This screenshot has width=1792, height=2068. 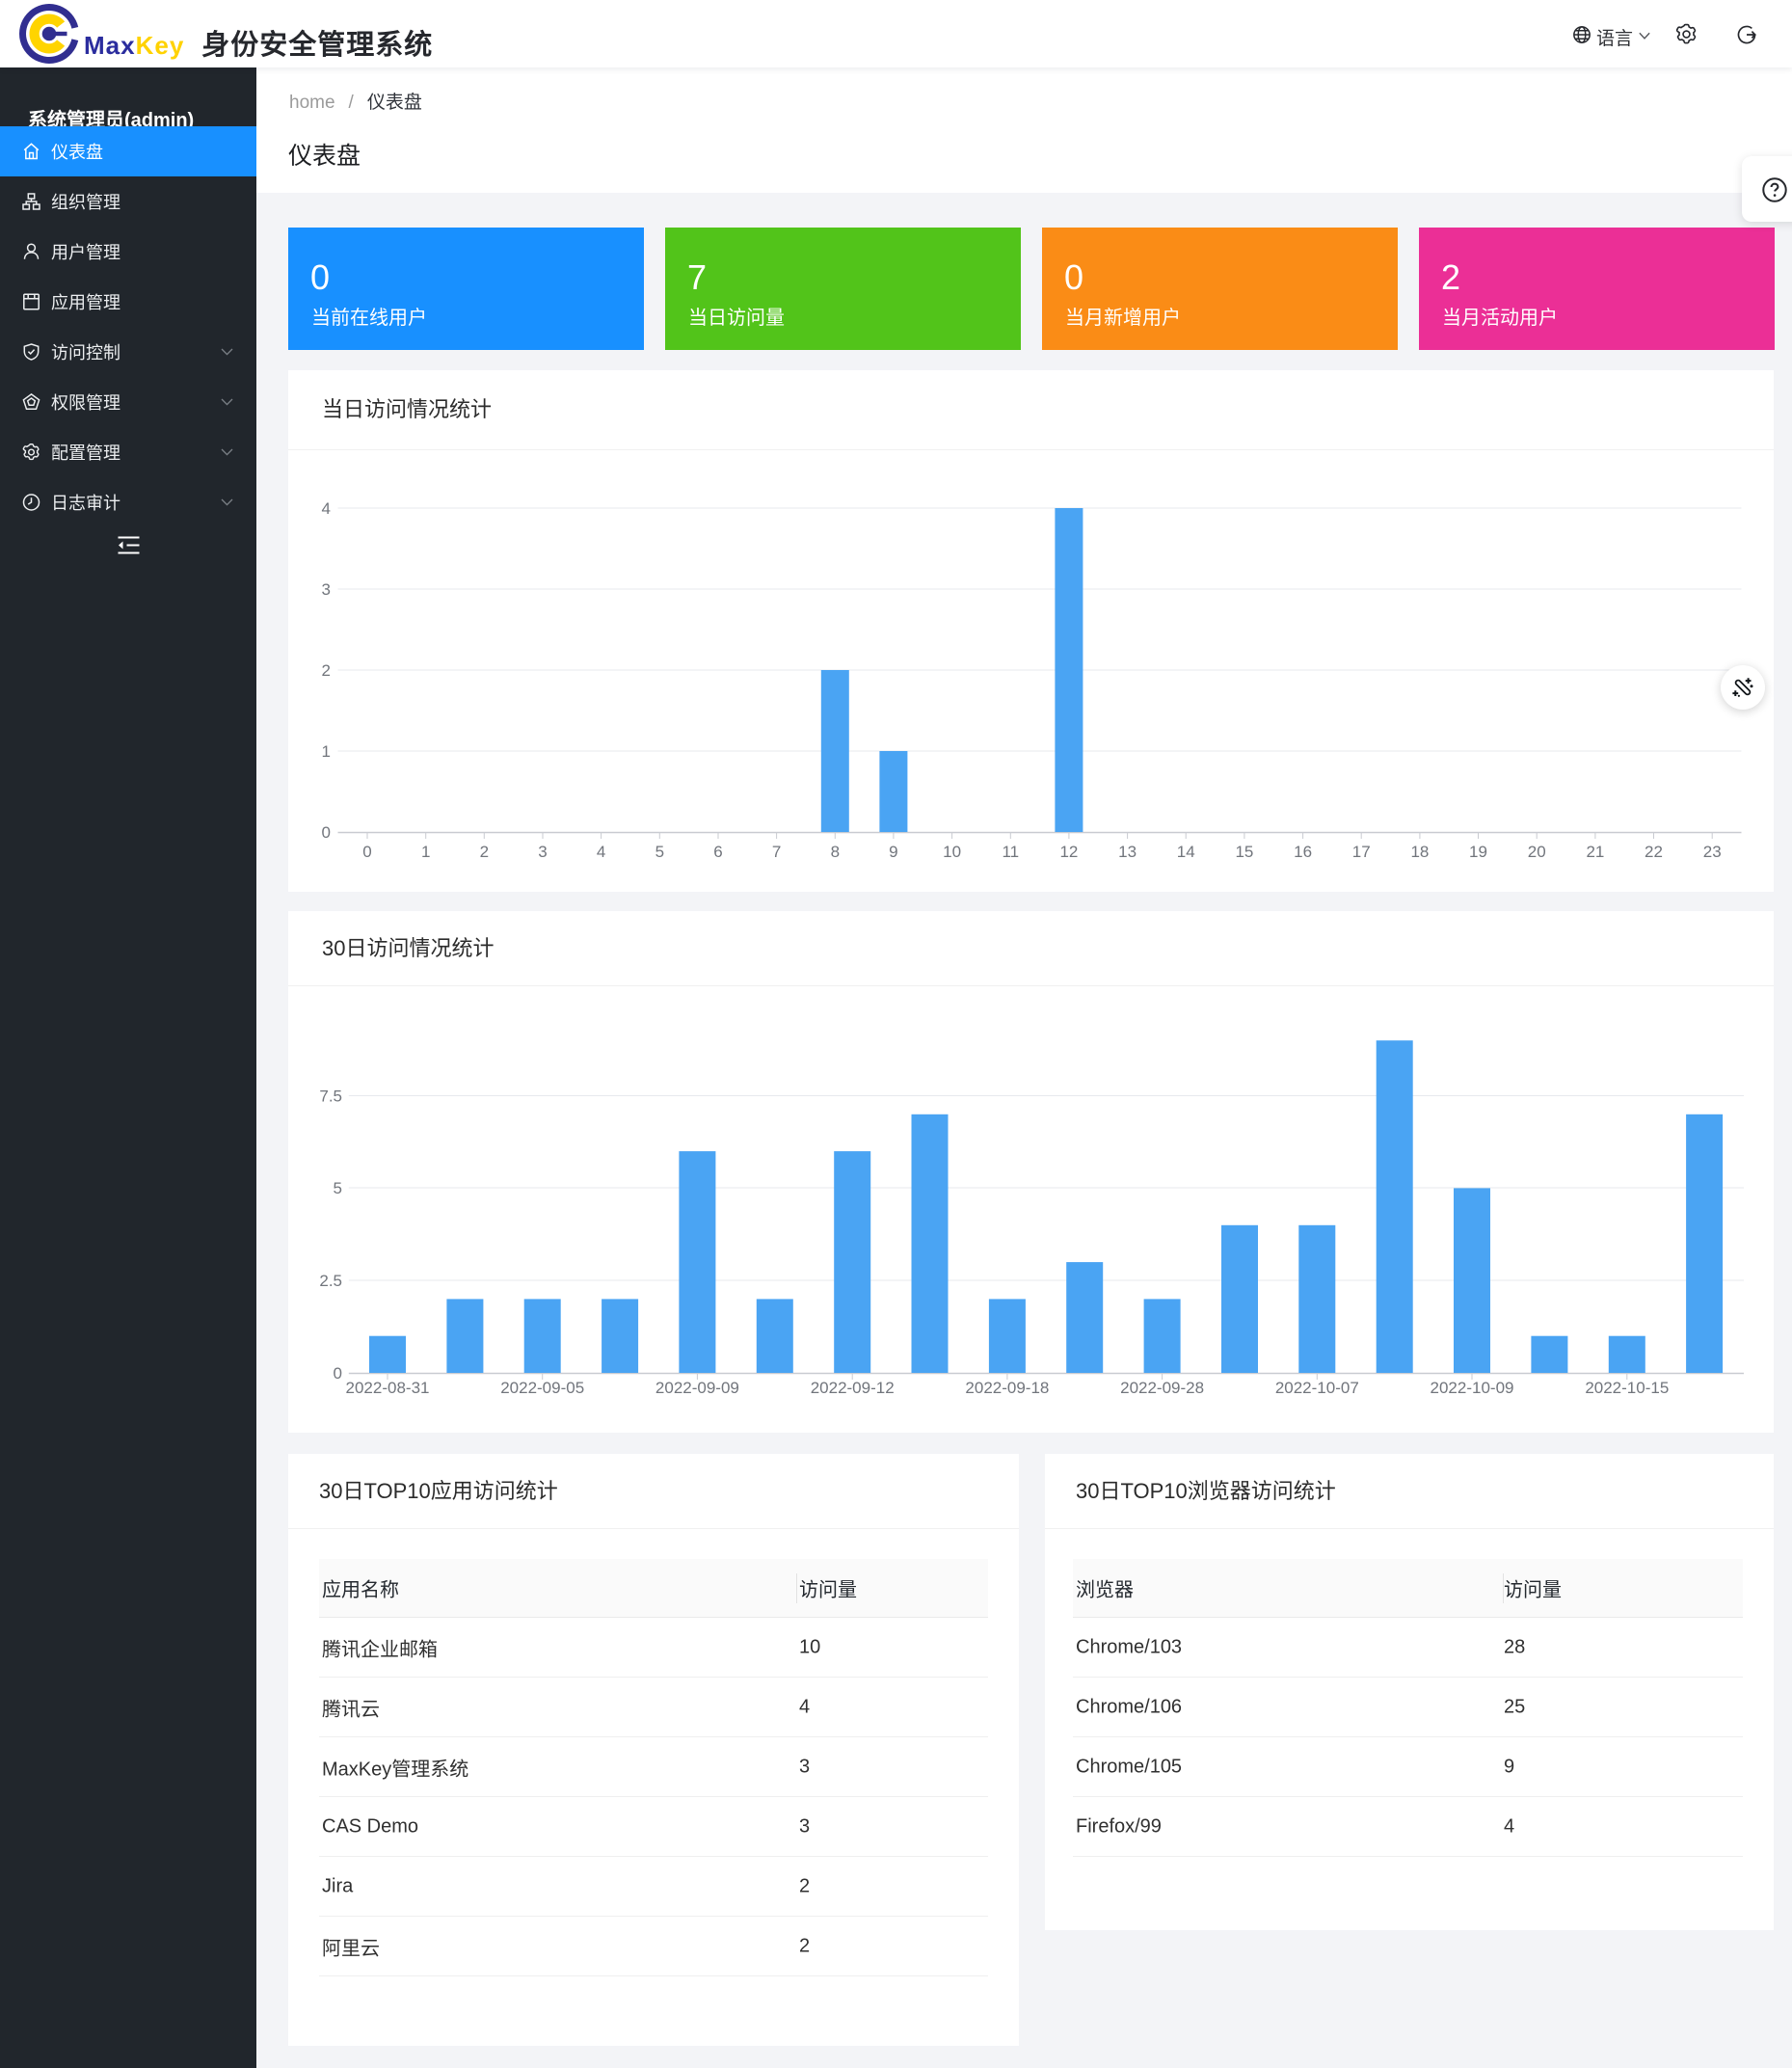 What do you see at coordinates (1595, 852) in the screenshot?
I see `svg-text: 21` at bounding box center [1595, 852].